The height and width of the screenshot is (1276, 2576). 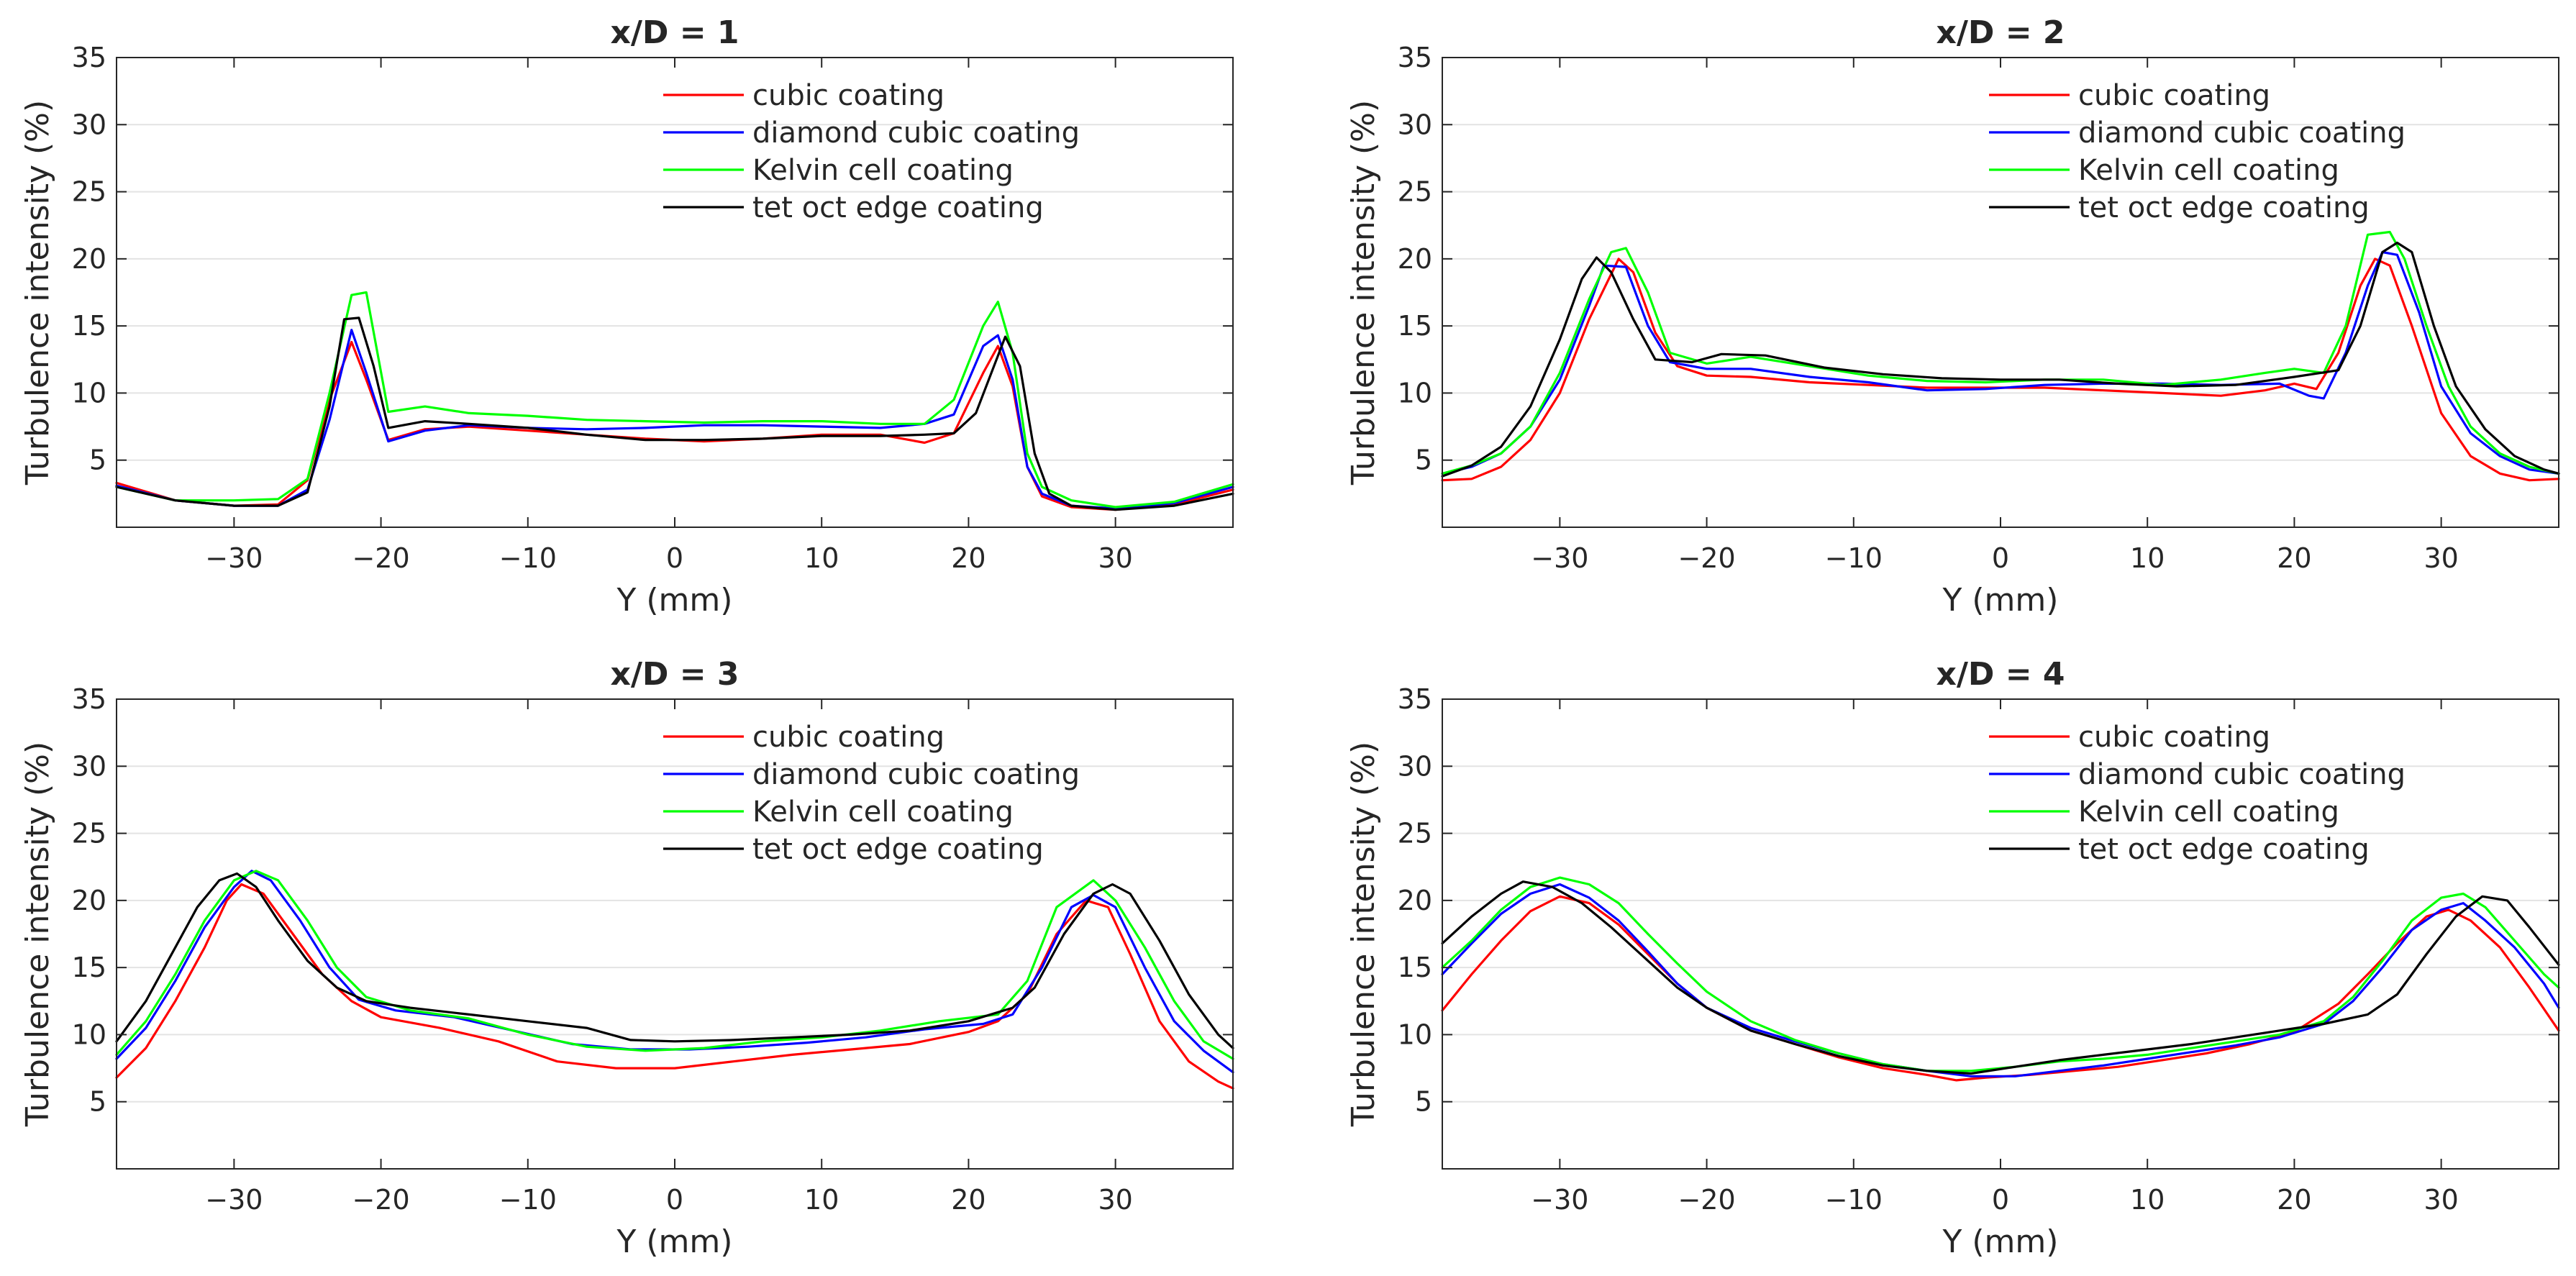 What do you see at coordinates (2000, 674) in the screenshot?
I see `chart-title: x/D = 4` at bounding box center [2000, 674].